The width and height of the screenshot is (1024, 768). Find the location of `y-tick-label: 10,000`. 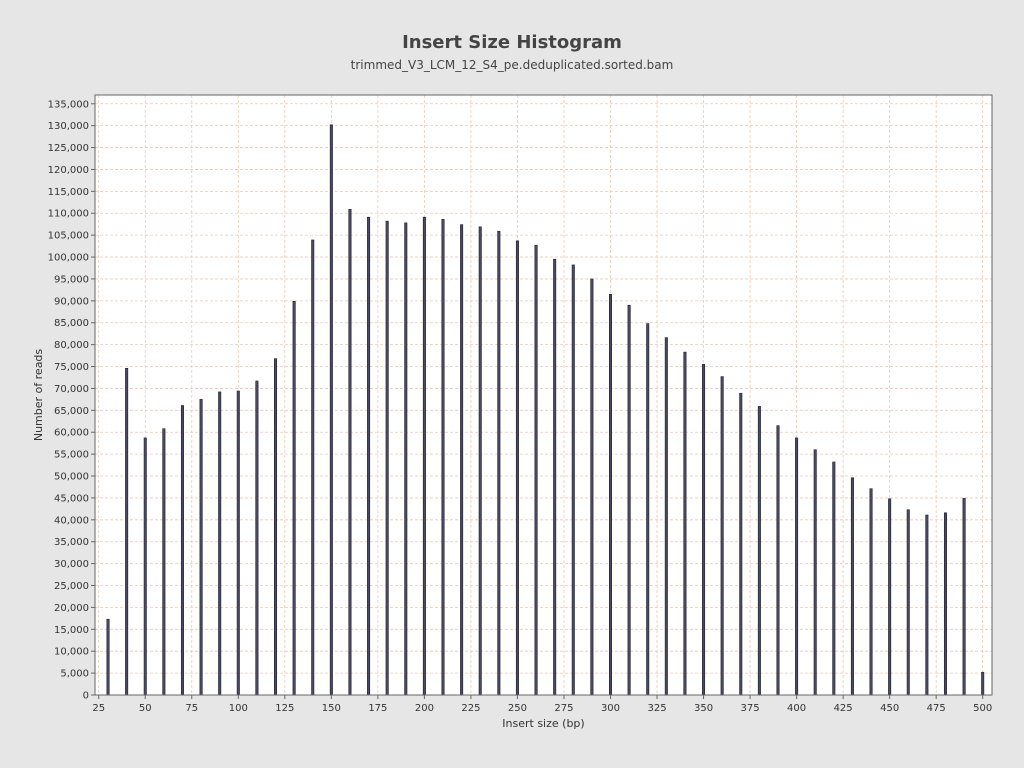

y-tick-label: 10,000 is located at coordinates (71, 652).